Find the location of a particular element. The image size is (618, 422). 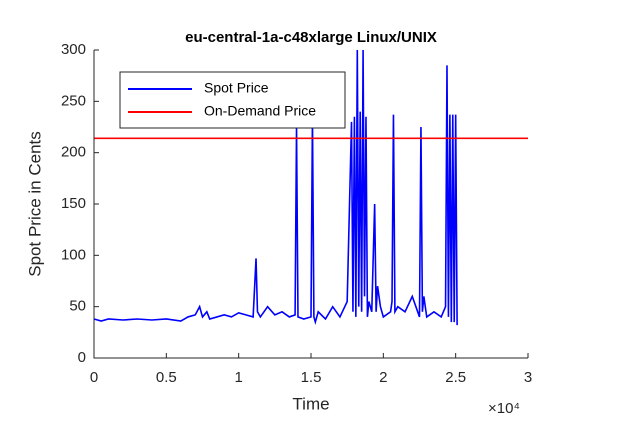

x-tick-label: 0 is located at coordinates (94, 377).